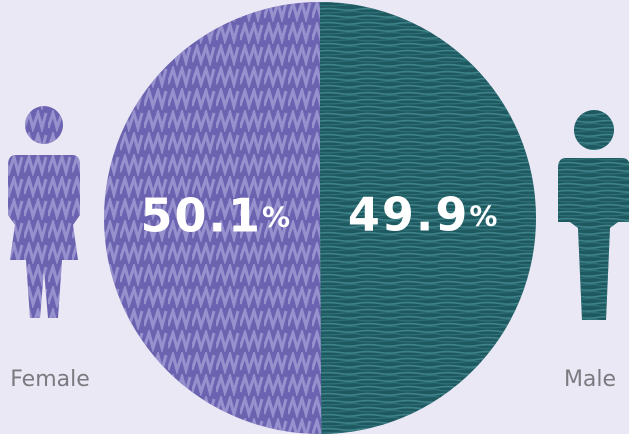 The height and width of the screenshot is (434, 629). I want to click on data-label: 50.1%, so click(217, 215).